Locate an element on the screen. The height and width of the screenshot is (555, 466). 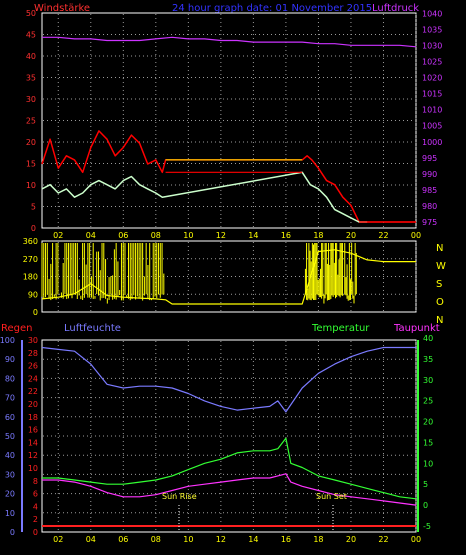
humidity-tick-label: 60 is located at coordinates (10, 417).